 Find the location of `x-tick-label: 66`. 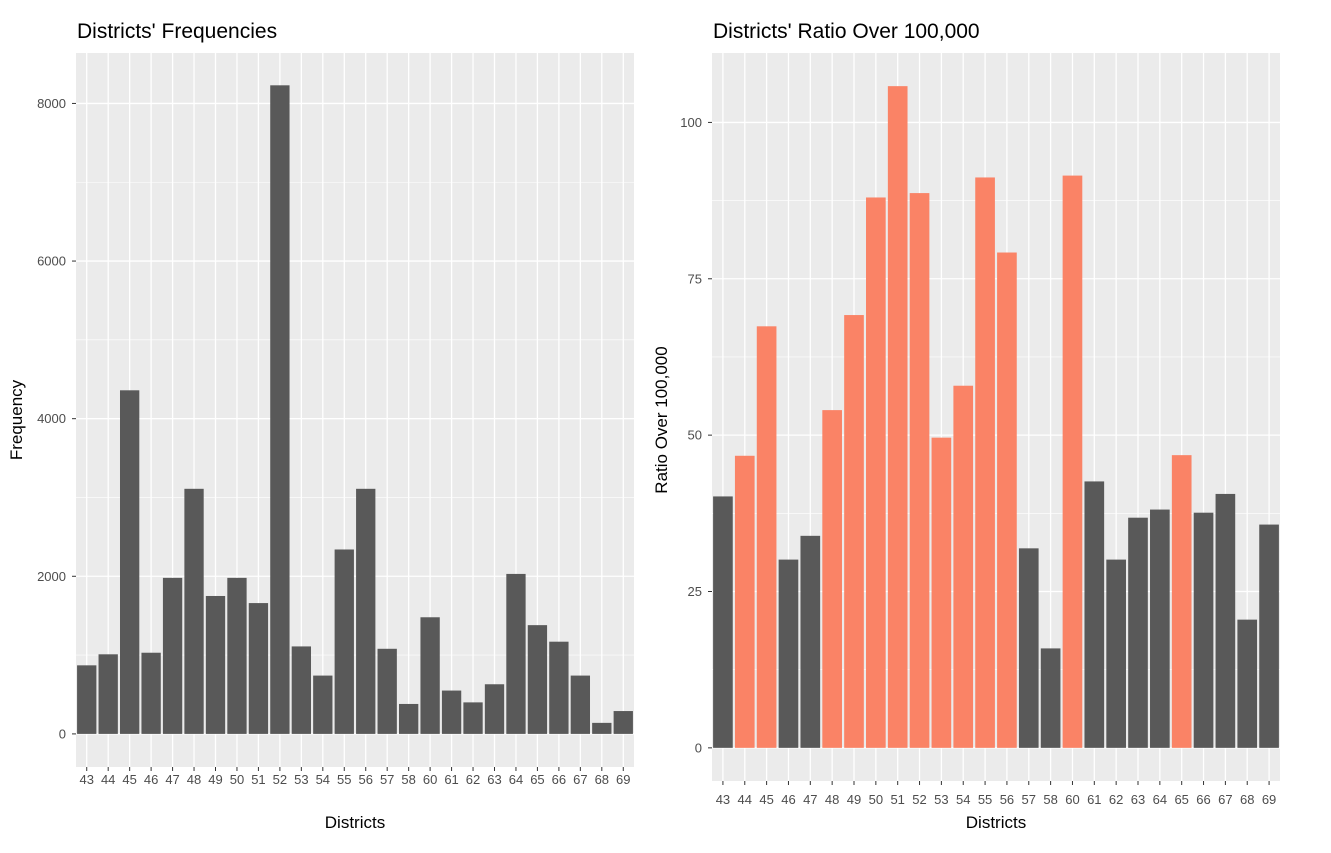

x-tick-label: 66 is located at coordinates (1203, 799).